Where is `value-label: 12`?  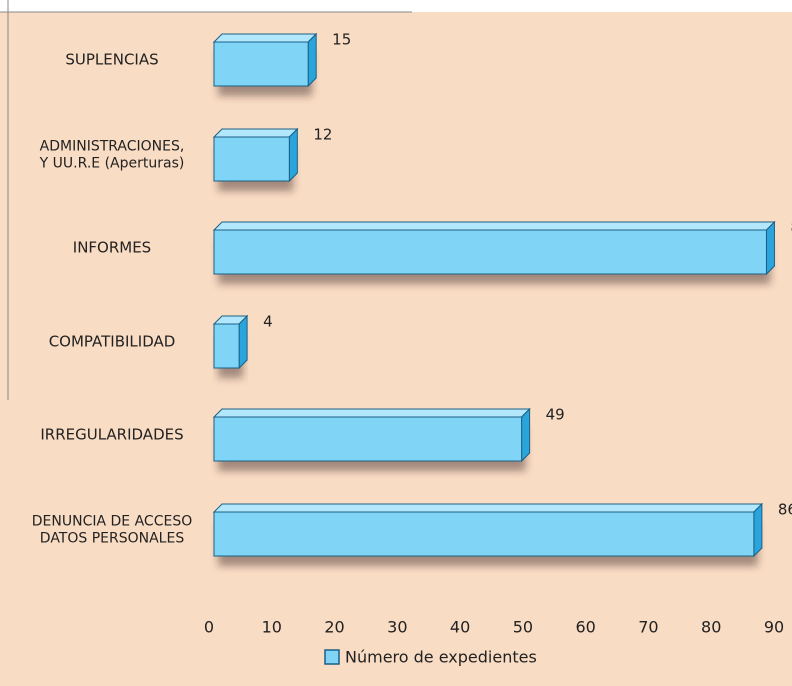 value-label: 12 is located at coordinates (322, 135).